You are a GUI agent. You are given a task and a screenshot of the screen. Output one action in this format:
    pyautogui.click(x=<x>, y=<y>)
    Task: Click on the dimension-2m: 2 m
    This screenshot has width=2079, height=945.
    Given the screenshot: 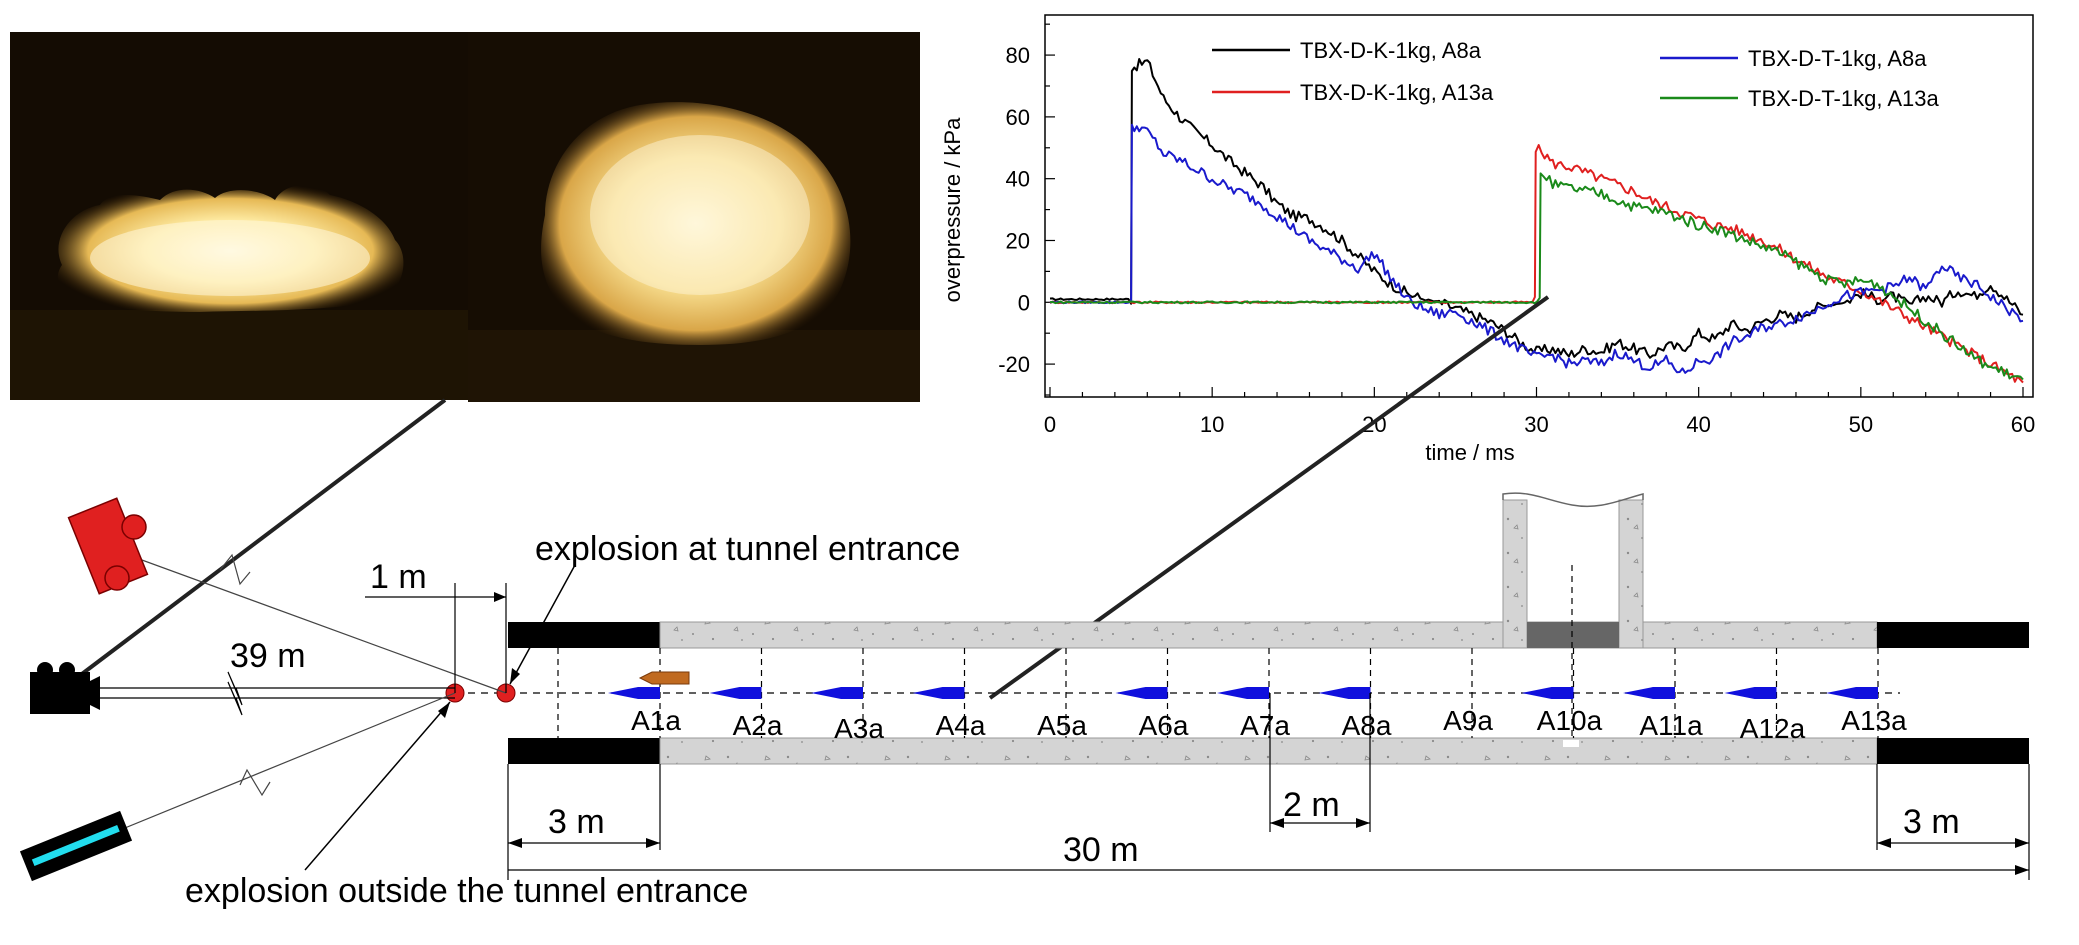 What is the action you would take?
    pyautogui.click(x=1320, y=762)
    